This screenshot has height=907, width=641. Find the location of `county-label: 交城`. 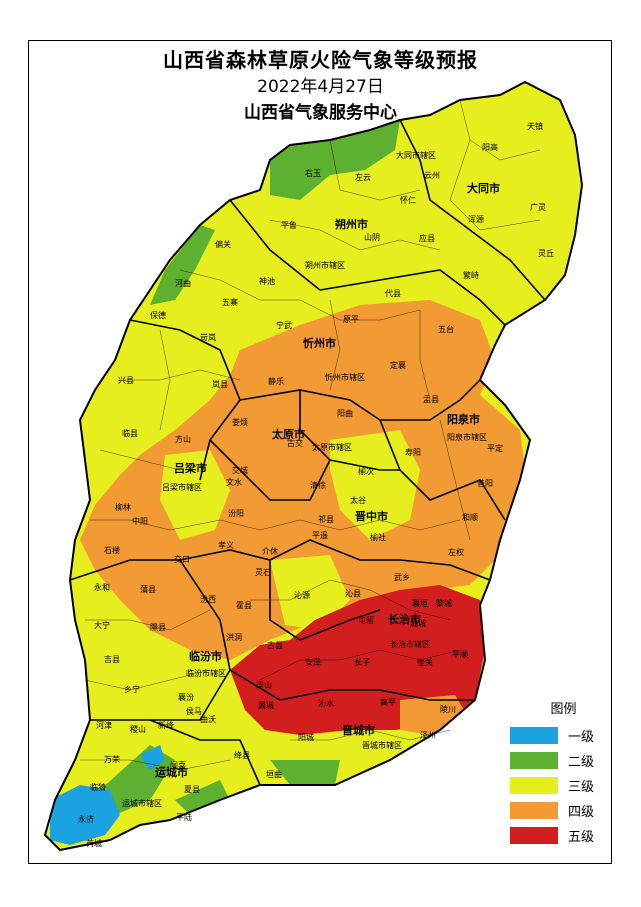

county-label: 交城 is located at coordinates (240, 470).